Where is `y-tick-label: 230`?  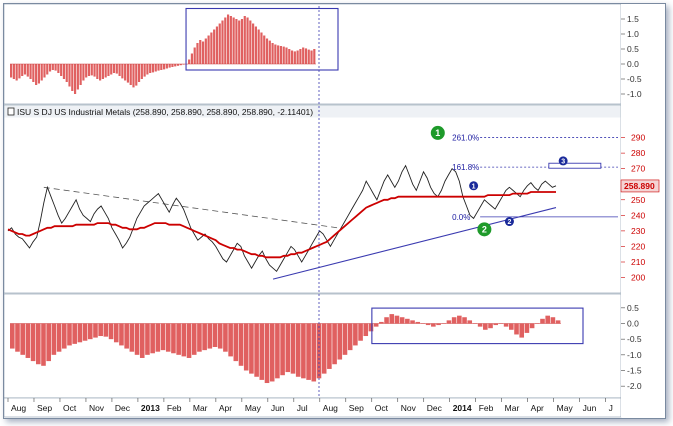 y-tick-label: 230 is located at coordinates (638, 231).